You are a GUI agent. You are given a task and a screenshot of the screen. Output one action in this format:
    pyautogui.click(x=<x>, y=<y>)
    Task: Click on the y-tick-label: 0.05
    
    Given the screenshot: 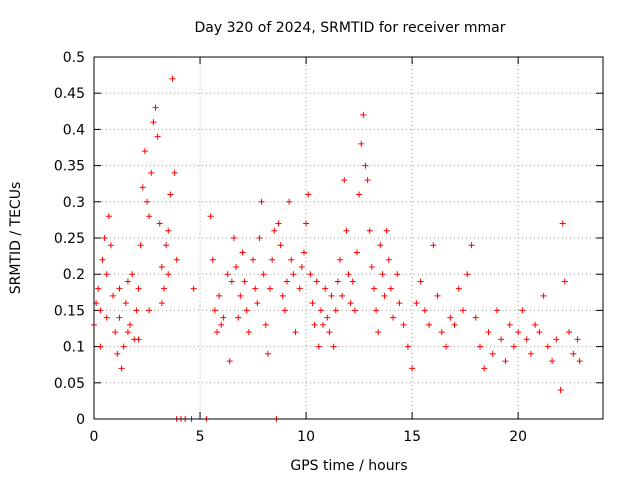 What is the action you would take?
    pyautogui.click(x=69, y=384)
    